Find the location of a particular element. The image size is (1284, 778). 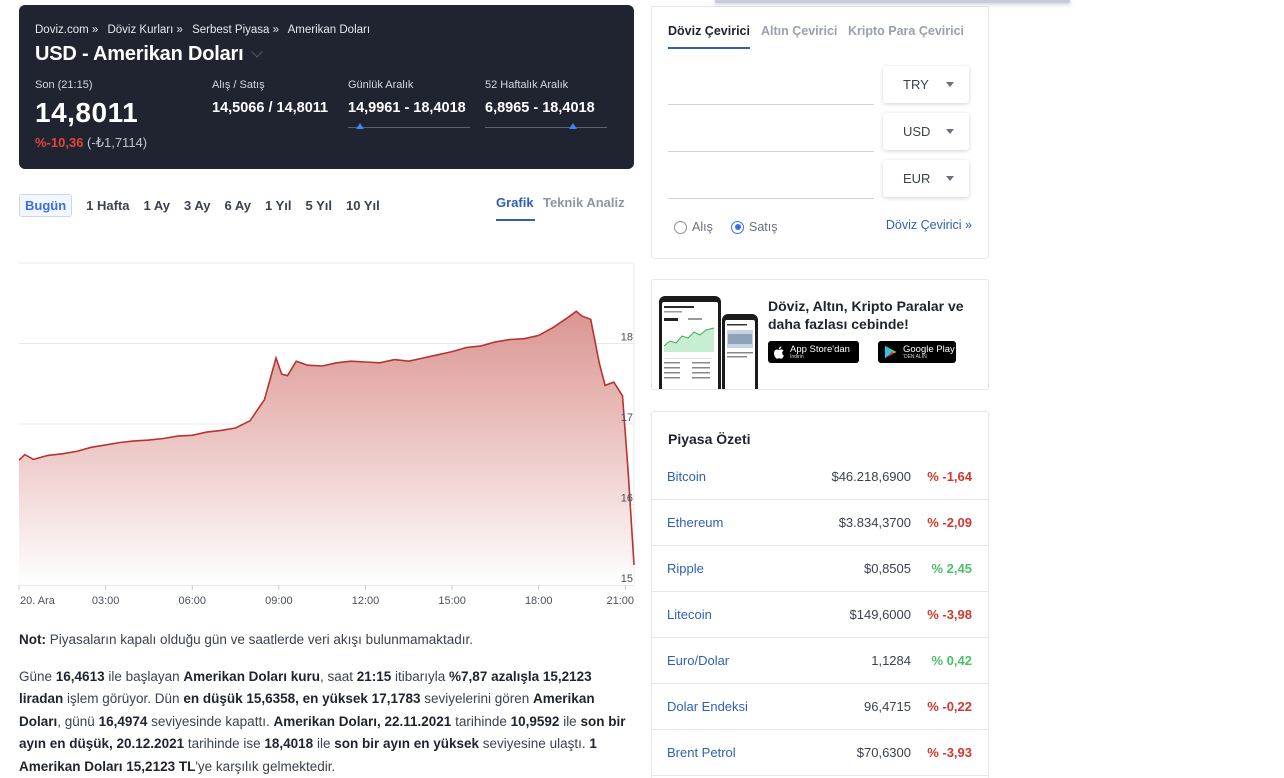

weekly-range-label: 52 Haftalık Aralık is located at coordinates (527, 85).